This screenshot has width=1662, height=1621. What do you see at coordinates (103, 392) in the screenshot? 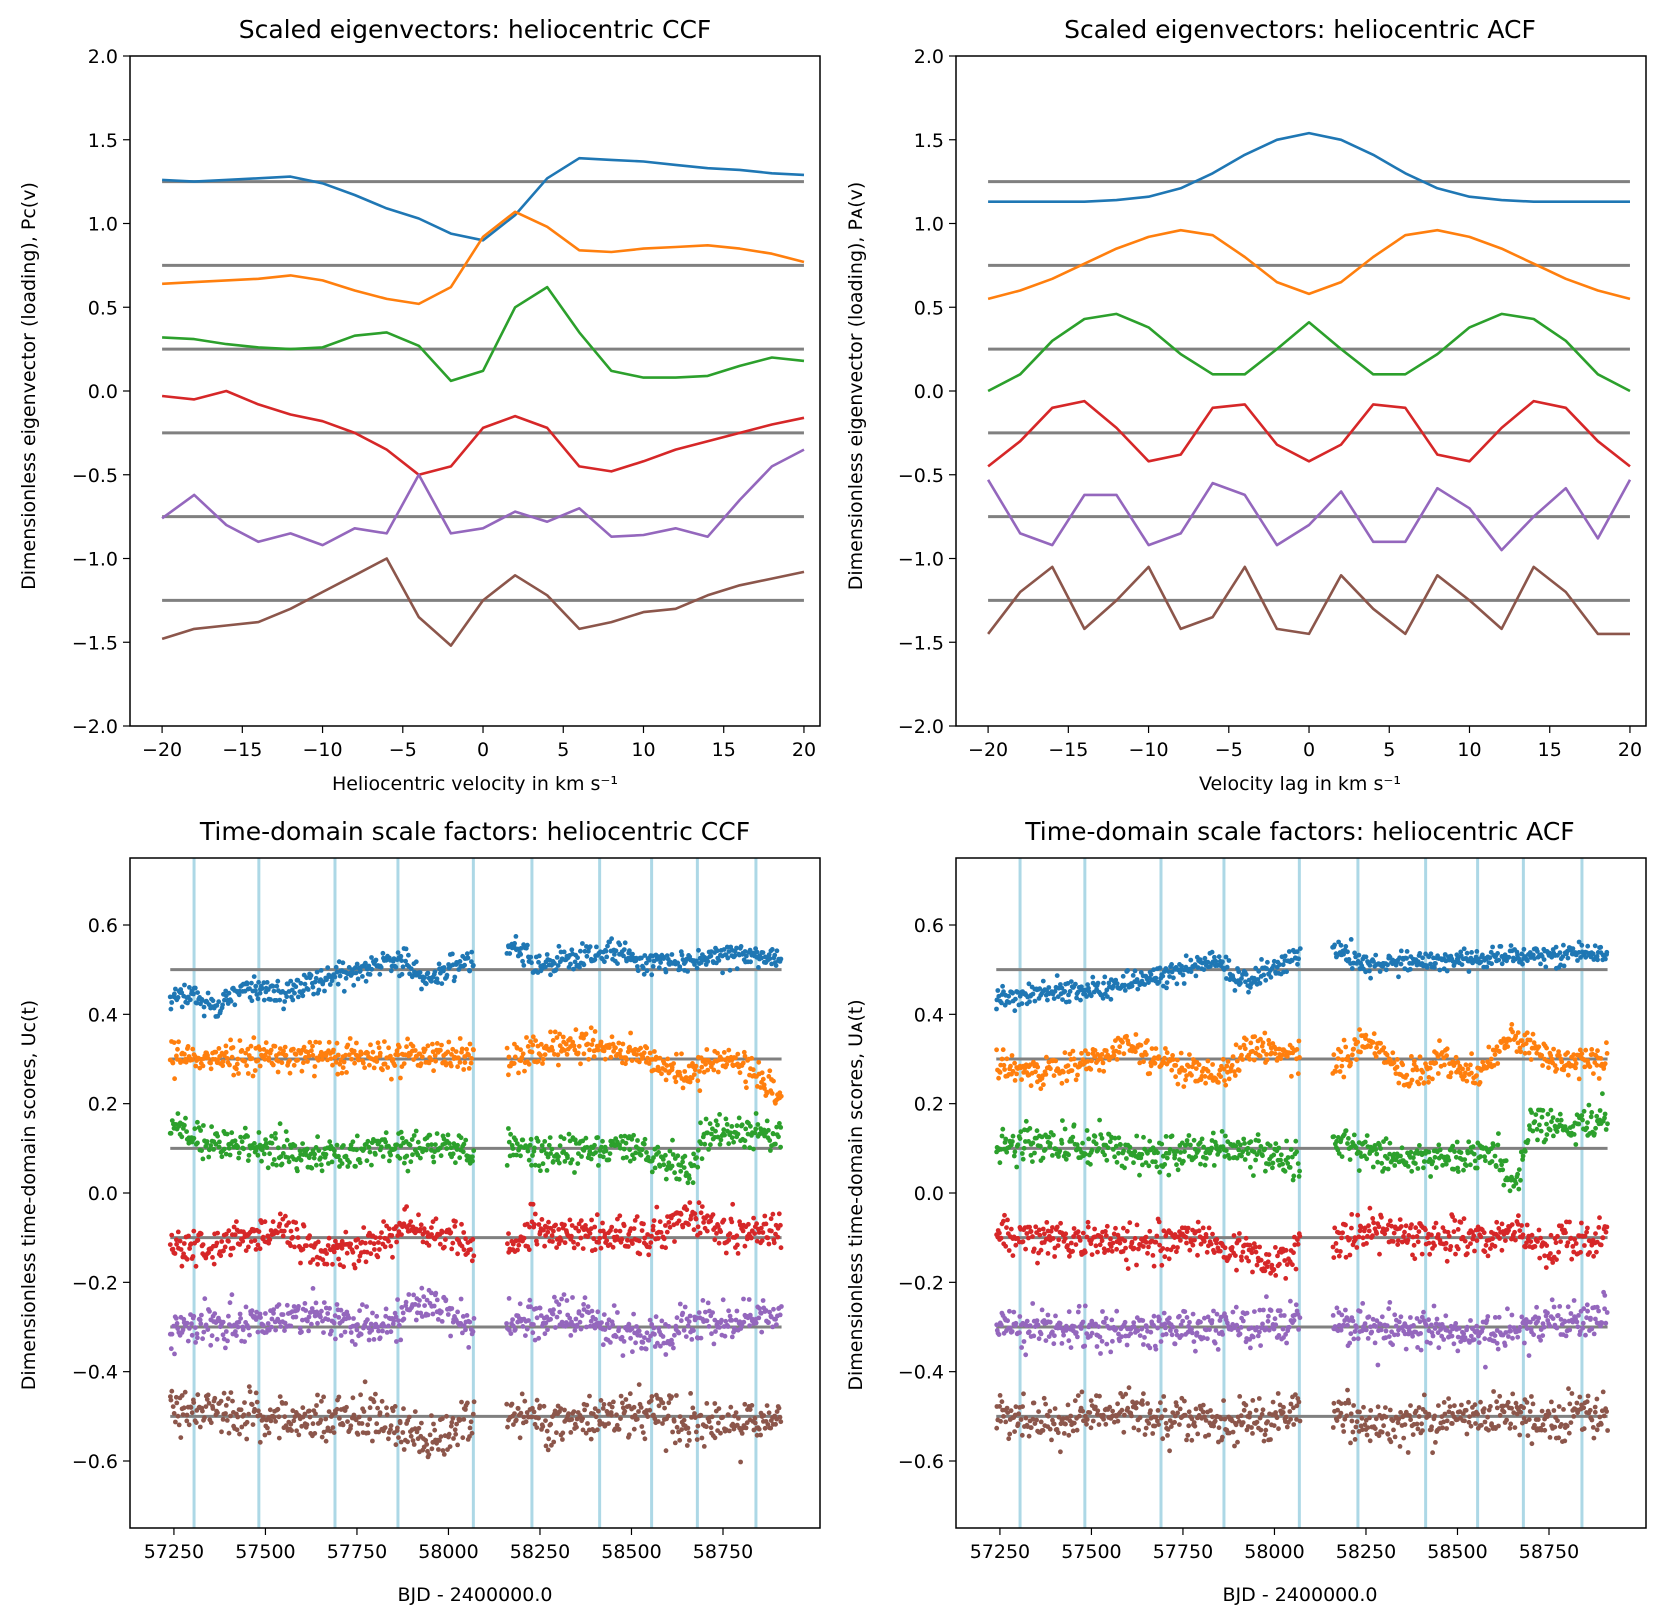
I see `y-tick-label: 0.0` at bounding box center [103, 392].